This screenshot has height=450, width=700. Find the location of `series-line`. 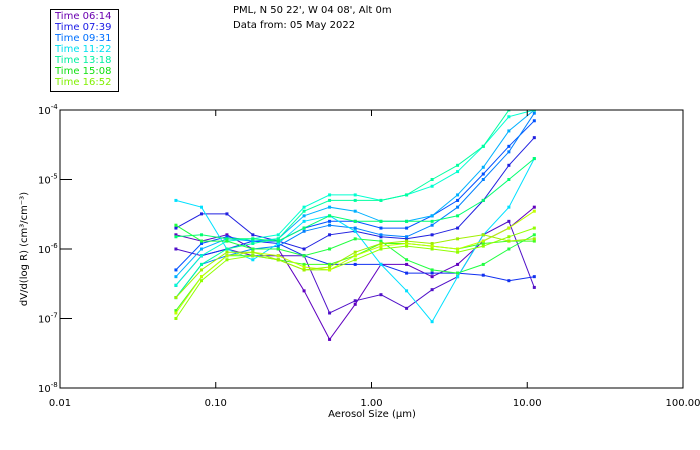

series-line is located at coordinates (355, 262).